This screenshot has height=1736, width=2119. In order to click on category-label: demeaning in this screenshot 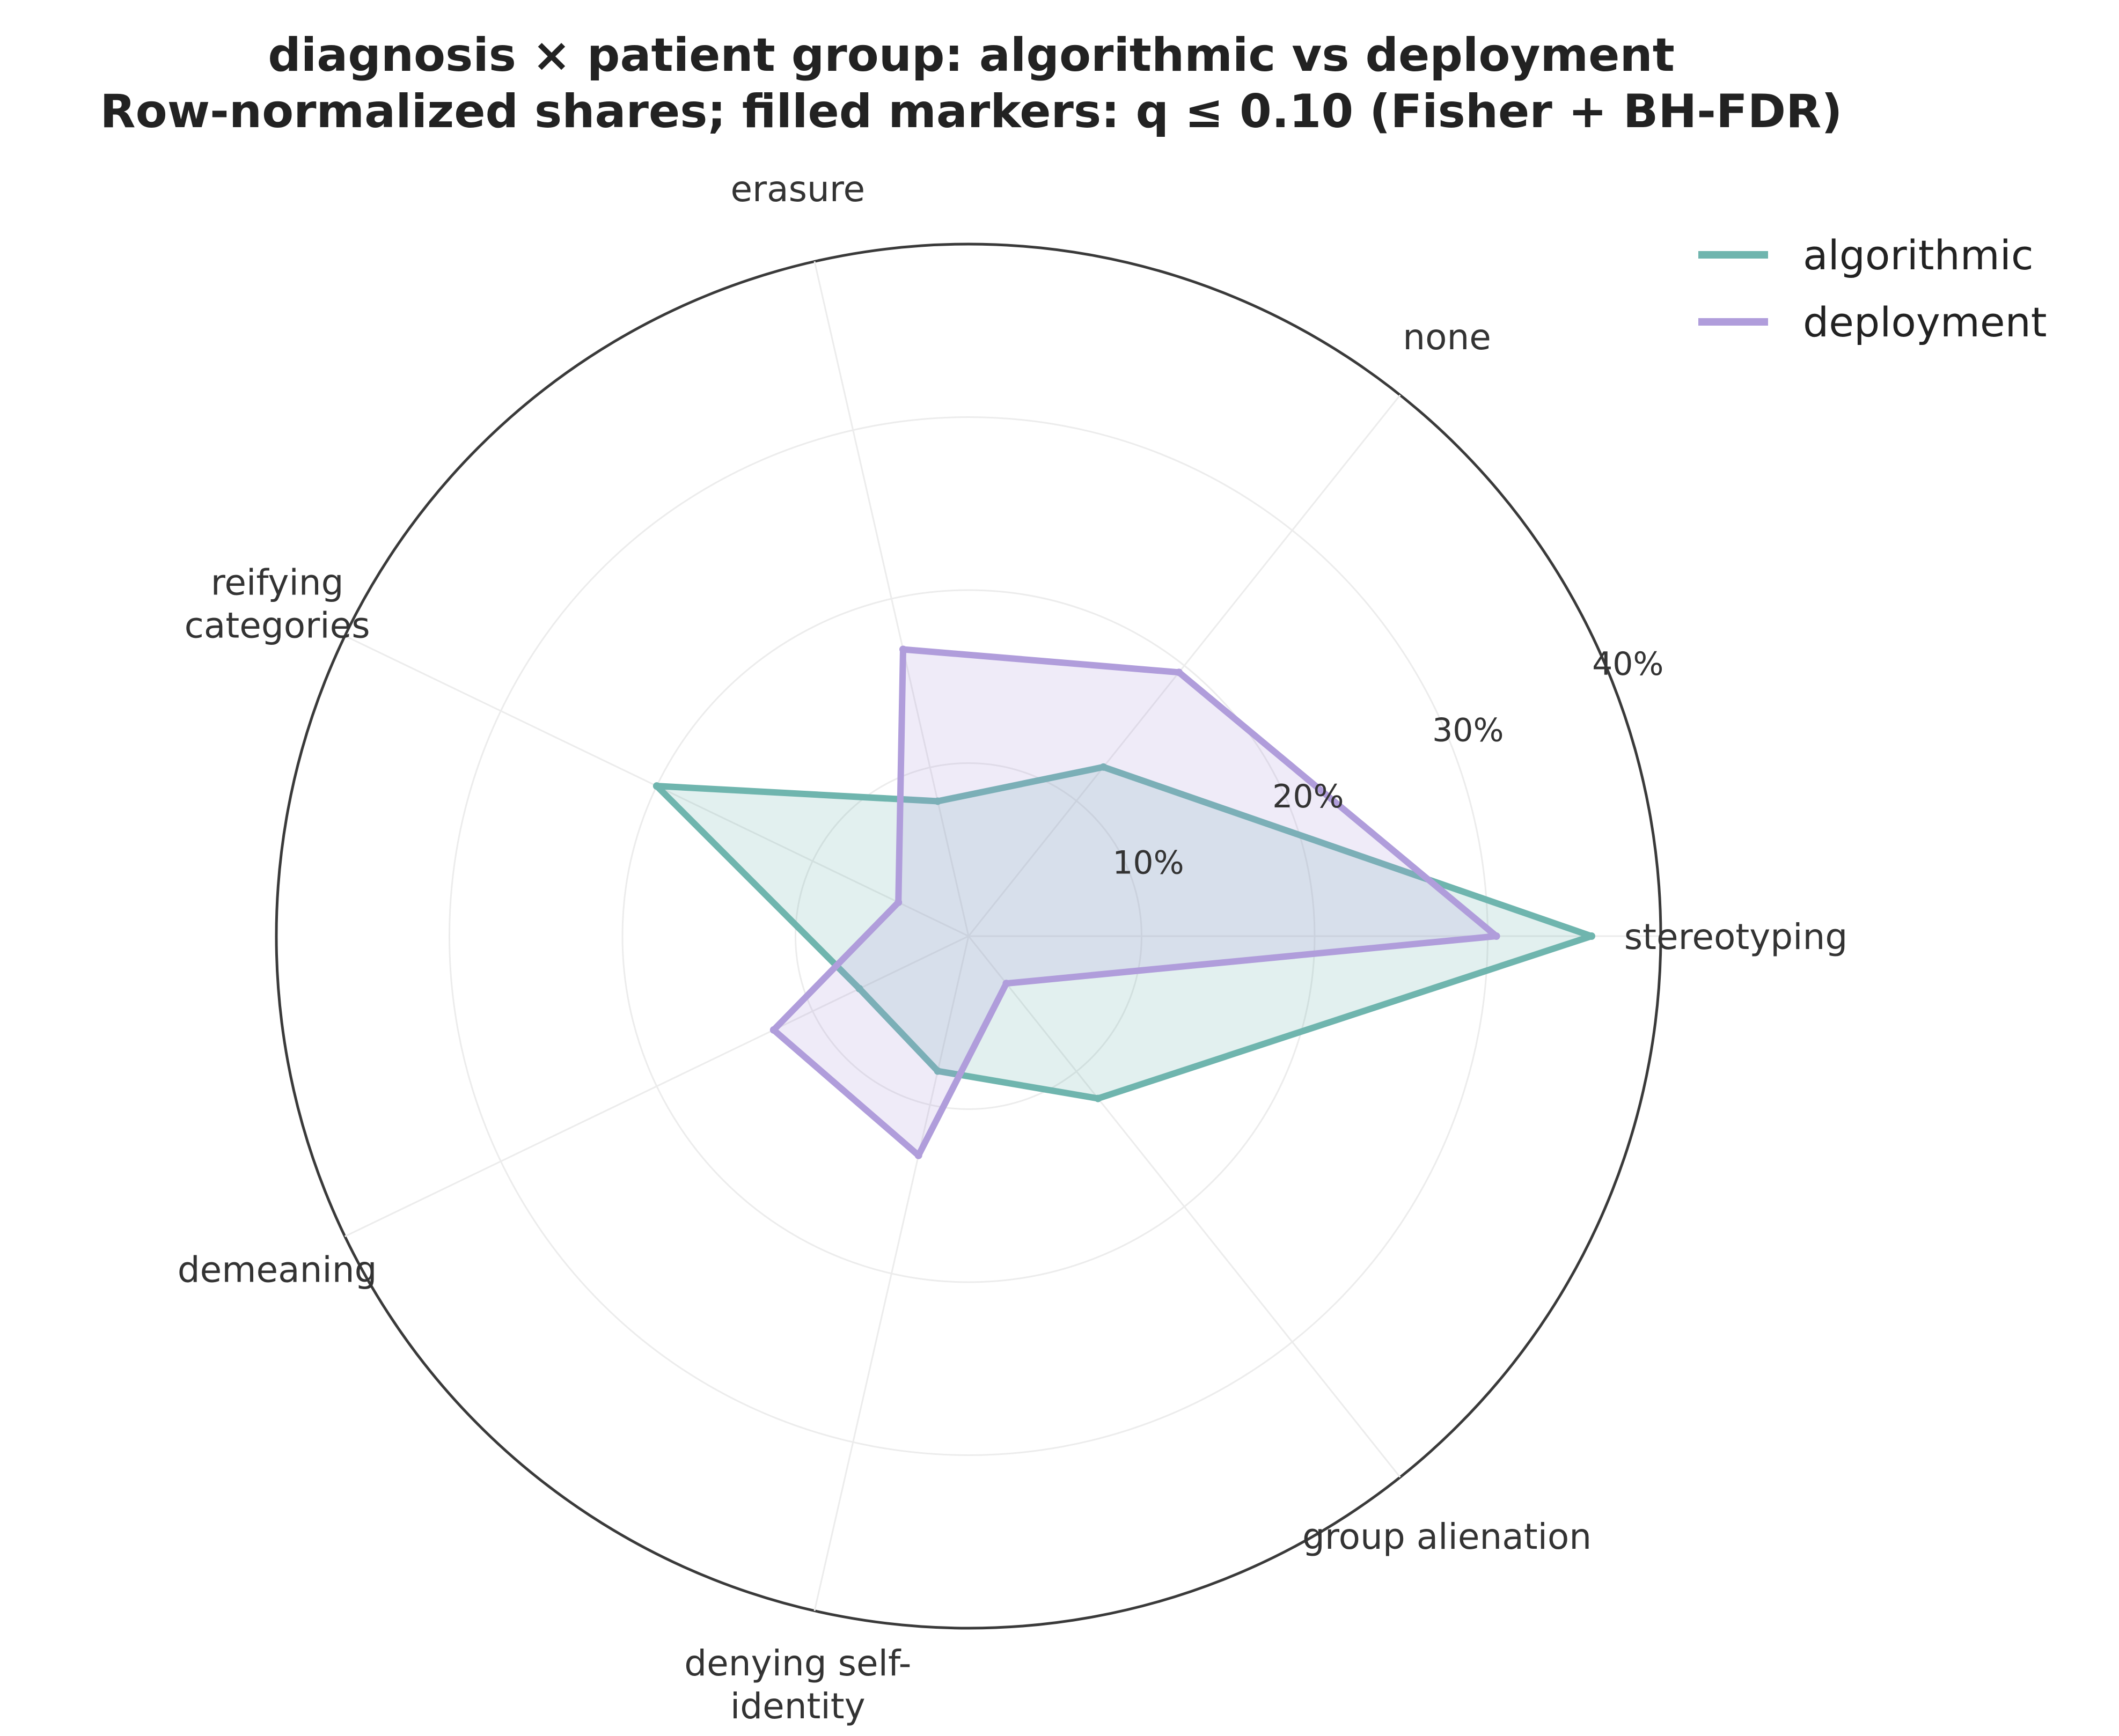, I will do `click(277, 1269)`.